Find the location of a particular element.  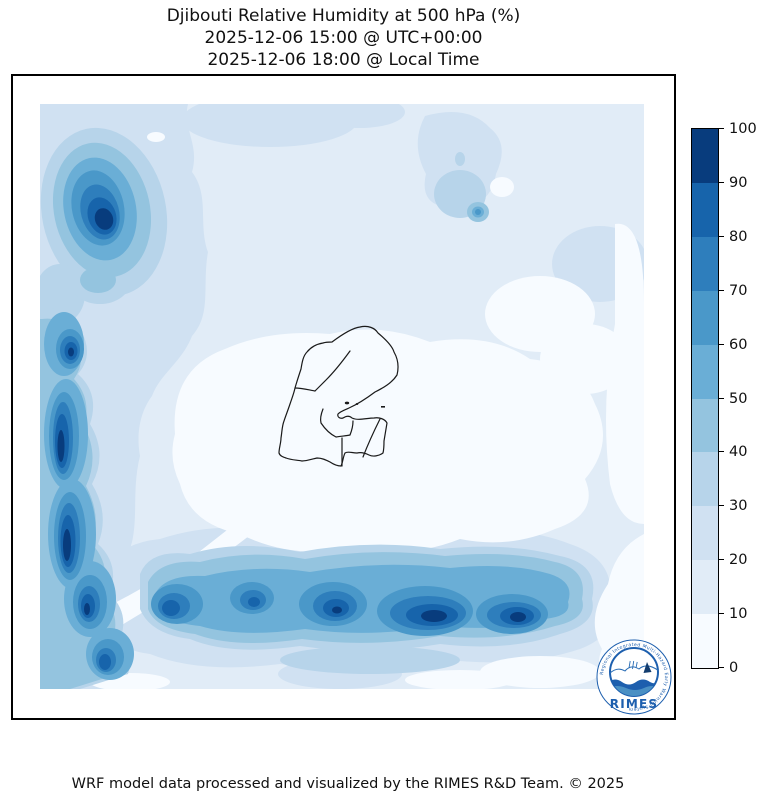

colorbar-tick-label: 100 is located at coordinates (743, 129).